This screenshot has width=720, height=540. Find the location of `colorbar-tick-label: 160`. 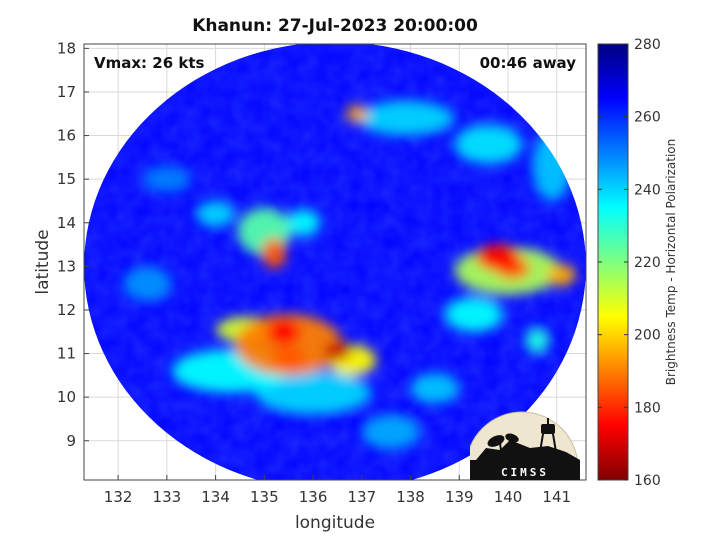

colorbar-tick-label: 160 is located at coordinates (647, 481).